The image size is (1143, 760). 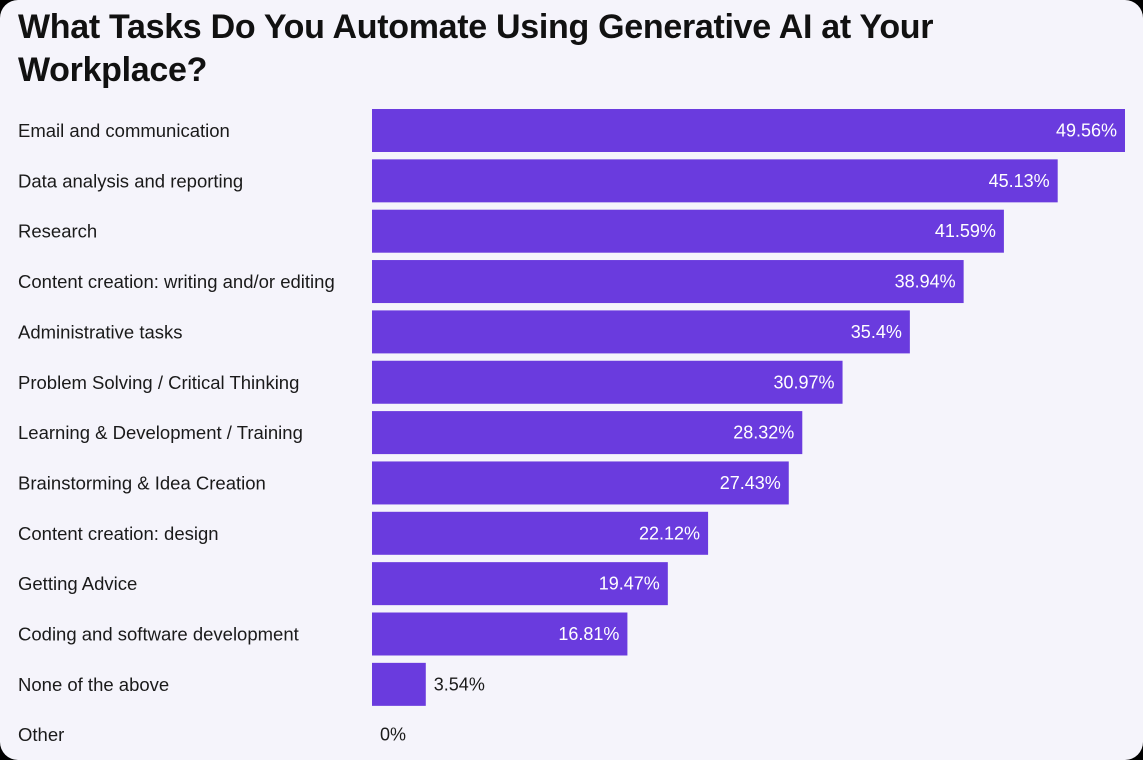 I want to click on value-label: 27.43%, so click(x=750, y=483).